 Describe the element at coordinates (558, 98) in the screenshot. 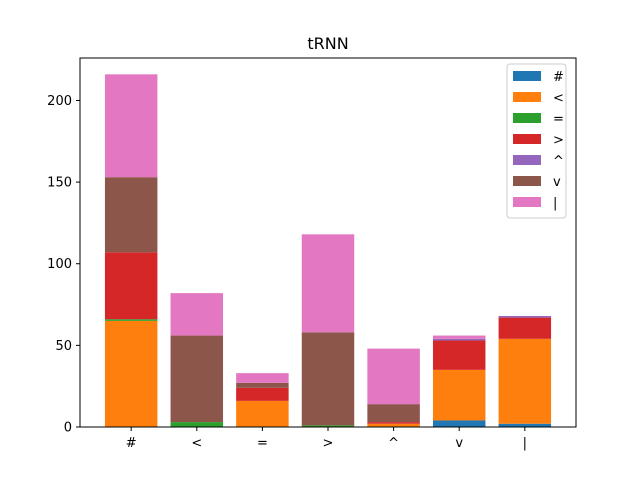

I see `legend-label: <` at that location.